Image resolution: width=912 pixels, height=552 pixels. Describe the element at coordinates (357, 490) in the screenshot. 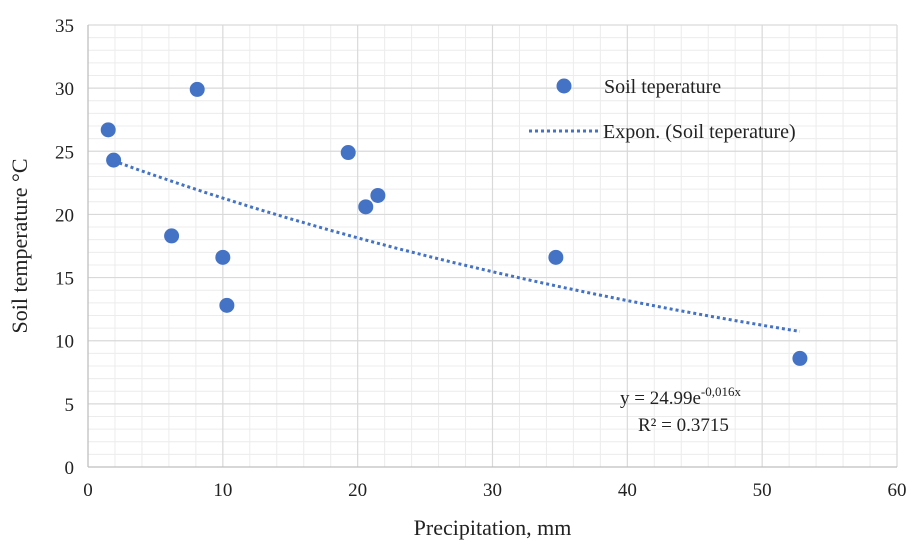

I see `x-tick-label: 20` at that location.